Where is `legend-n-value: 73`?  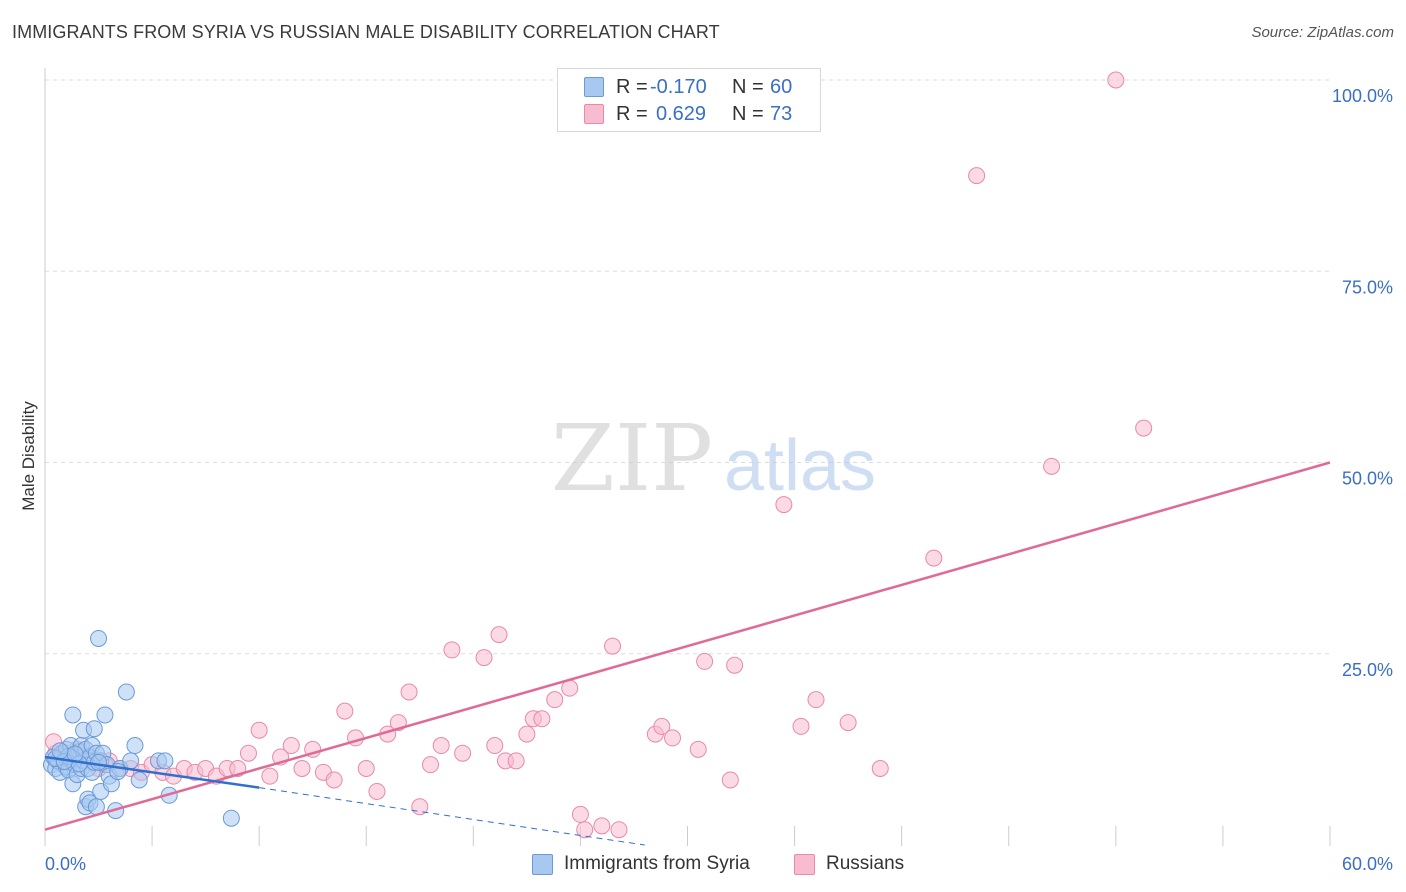 legend-n-value: 73 is located at coordinates (781, 114).